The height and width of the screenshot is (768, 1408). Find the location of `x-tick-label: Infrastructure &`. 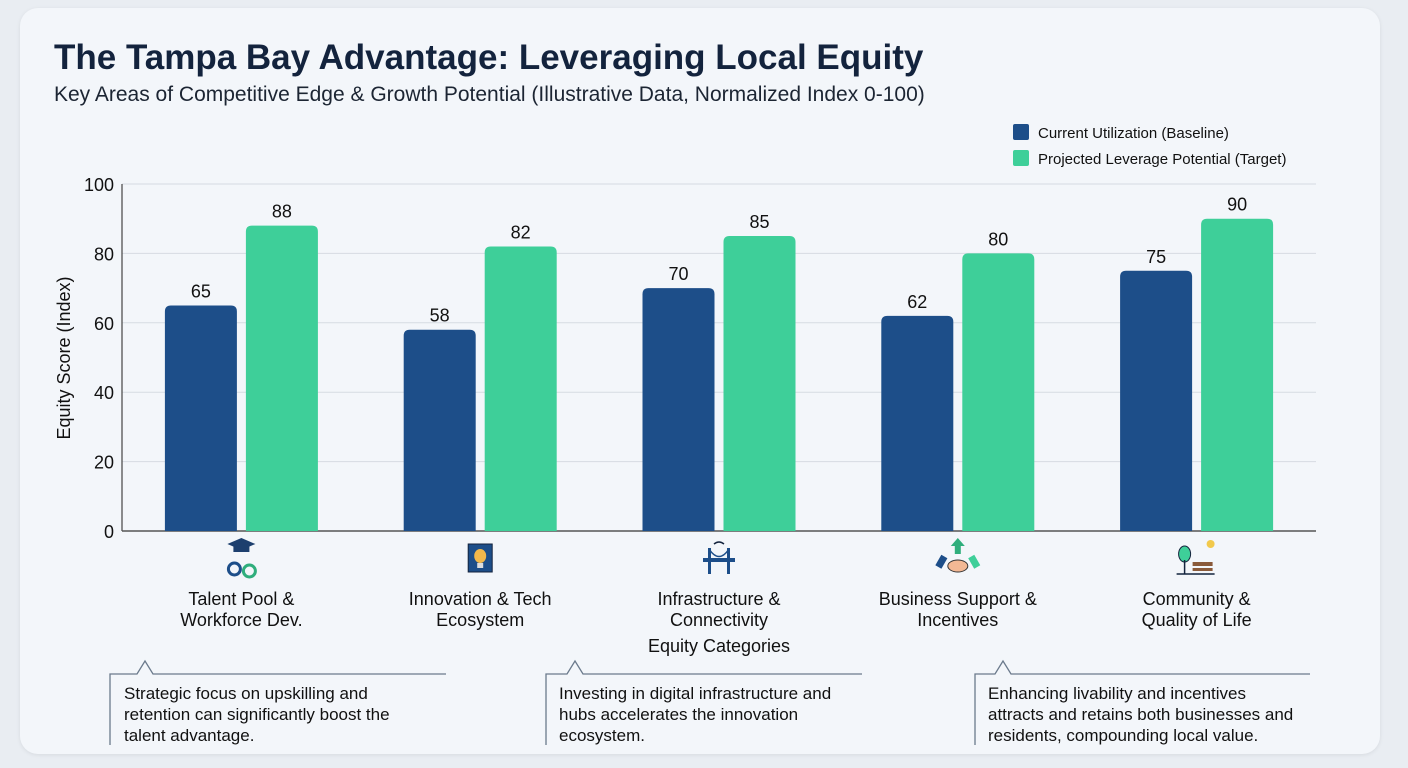

x-tick-label: Infrastructure & is located at coordinates (718, 599).